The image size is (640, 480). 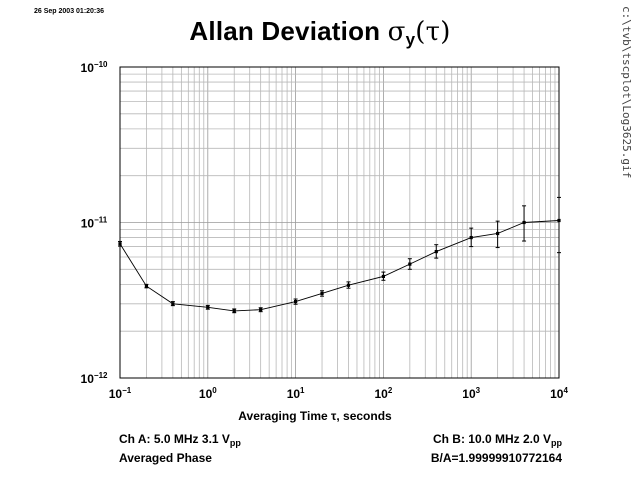 What do you see at coordinates (410, 39) in the screenshot?
I see `chart-title-subscript: y` at bounding box center [410, 39].